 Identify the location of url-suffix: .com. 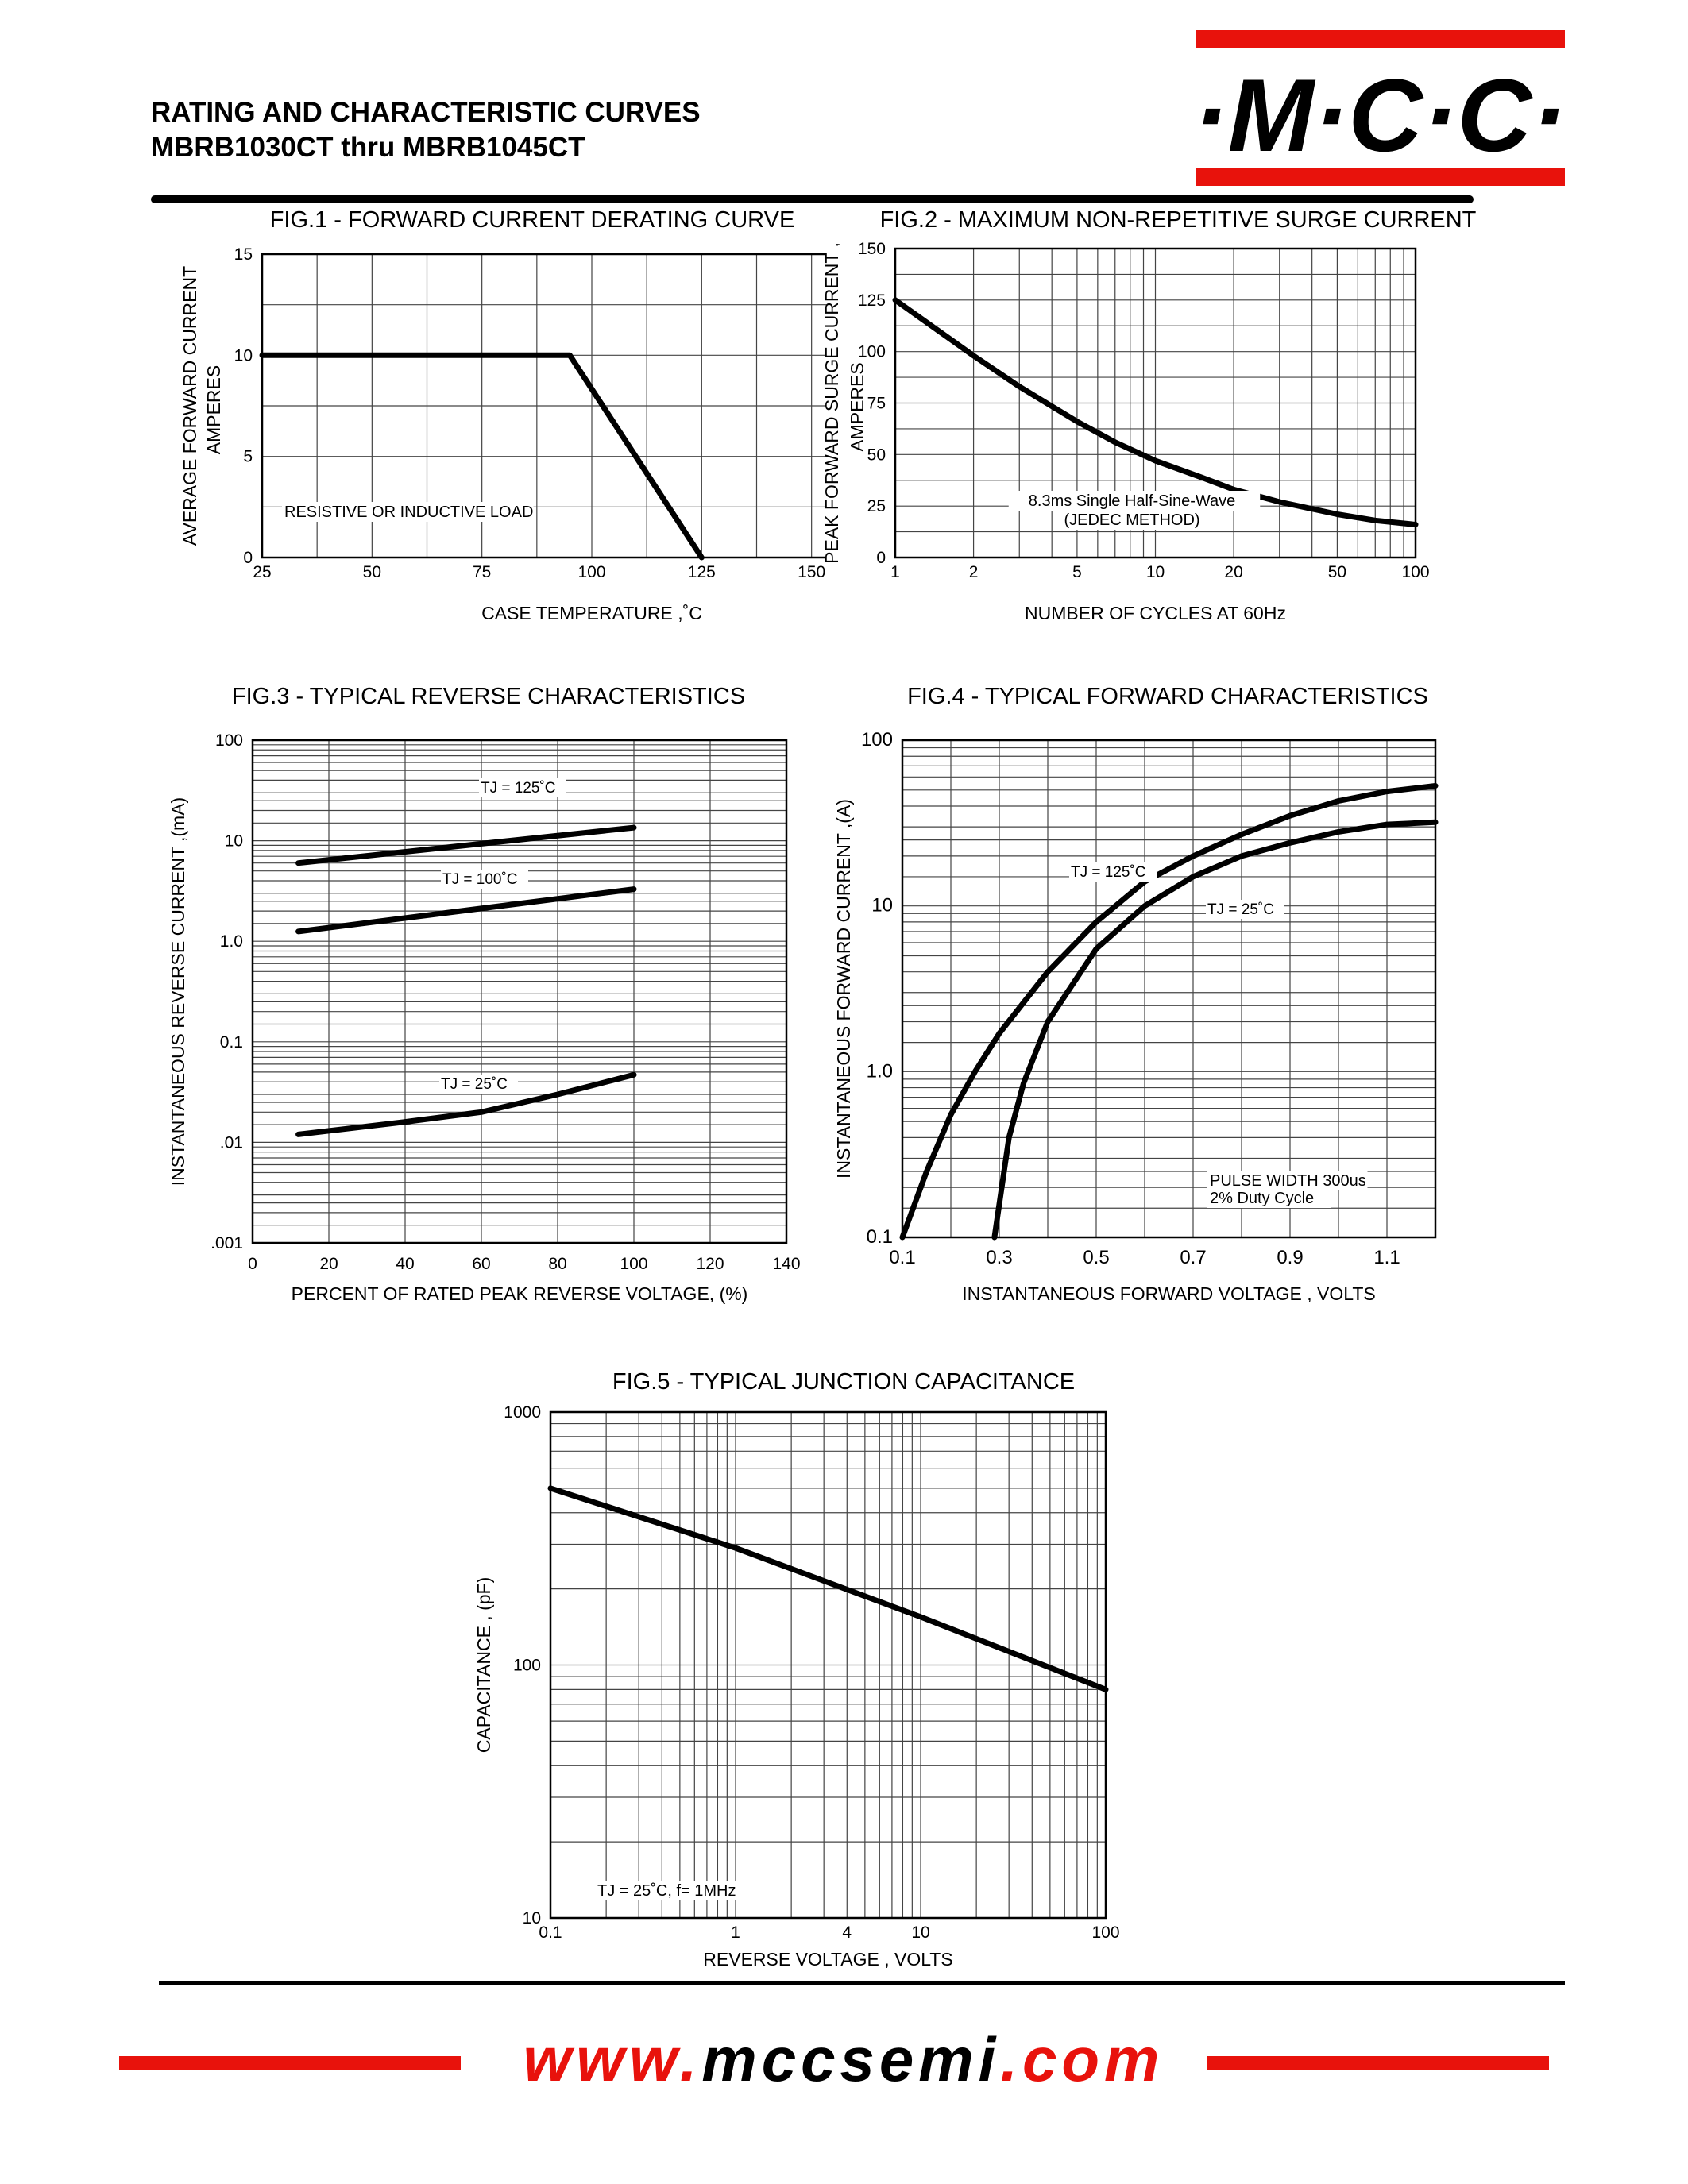
(1082, 2059).